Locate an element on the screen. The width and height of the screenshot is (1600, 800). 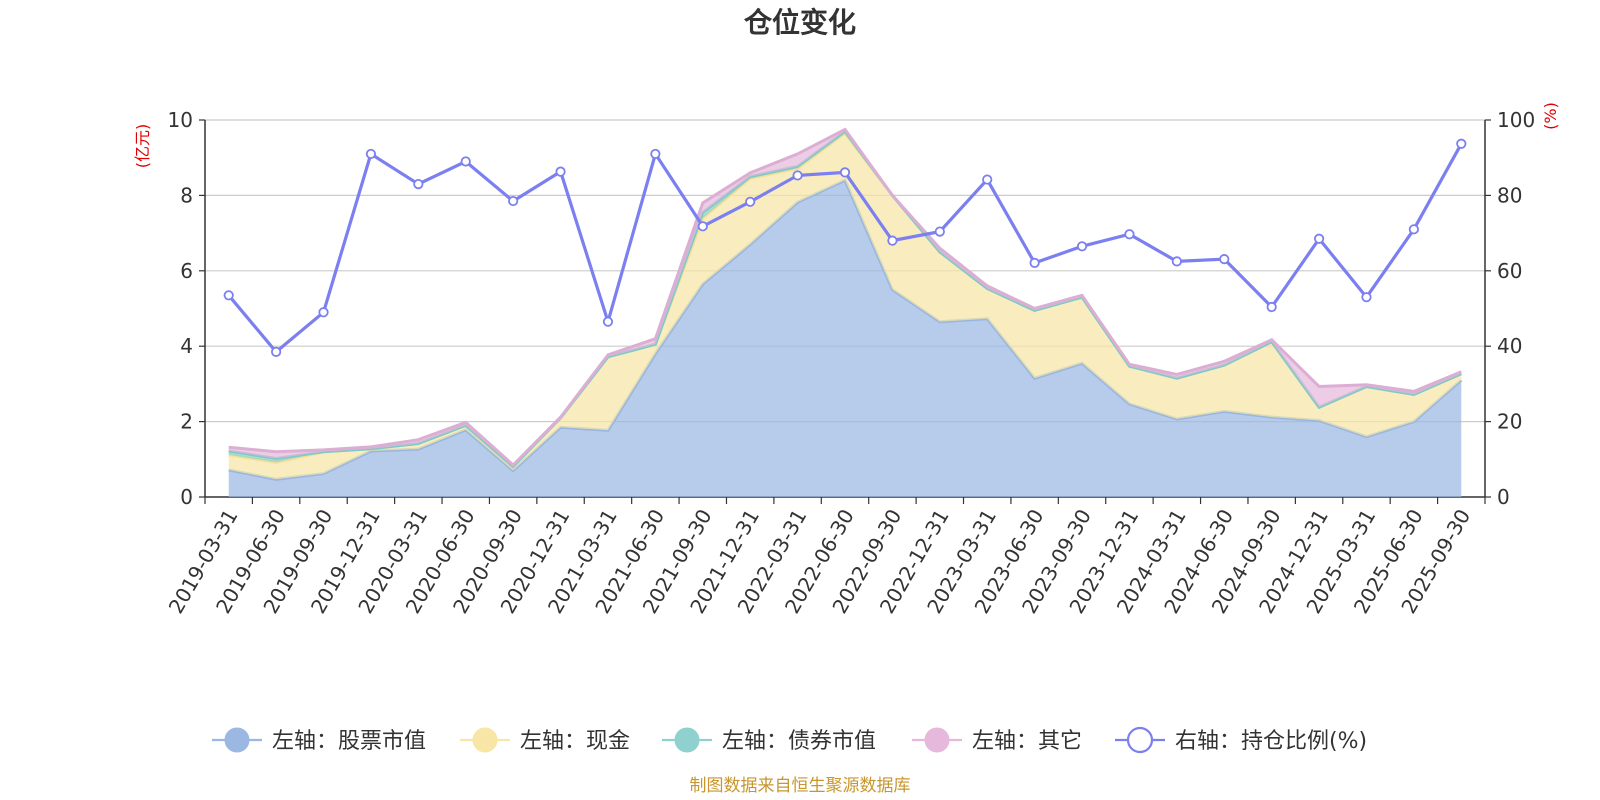
legend-label: 右轴：持仓比例(%) is located at coordinates (1271, 741).